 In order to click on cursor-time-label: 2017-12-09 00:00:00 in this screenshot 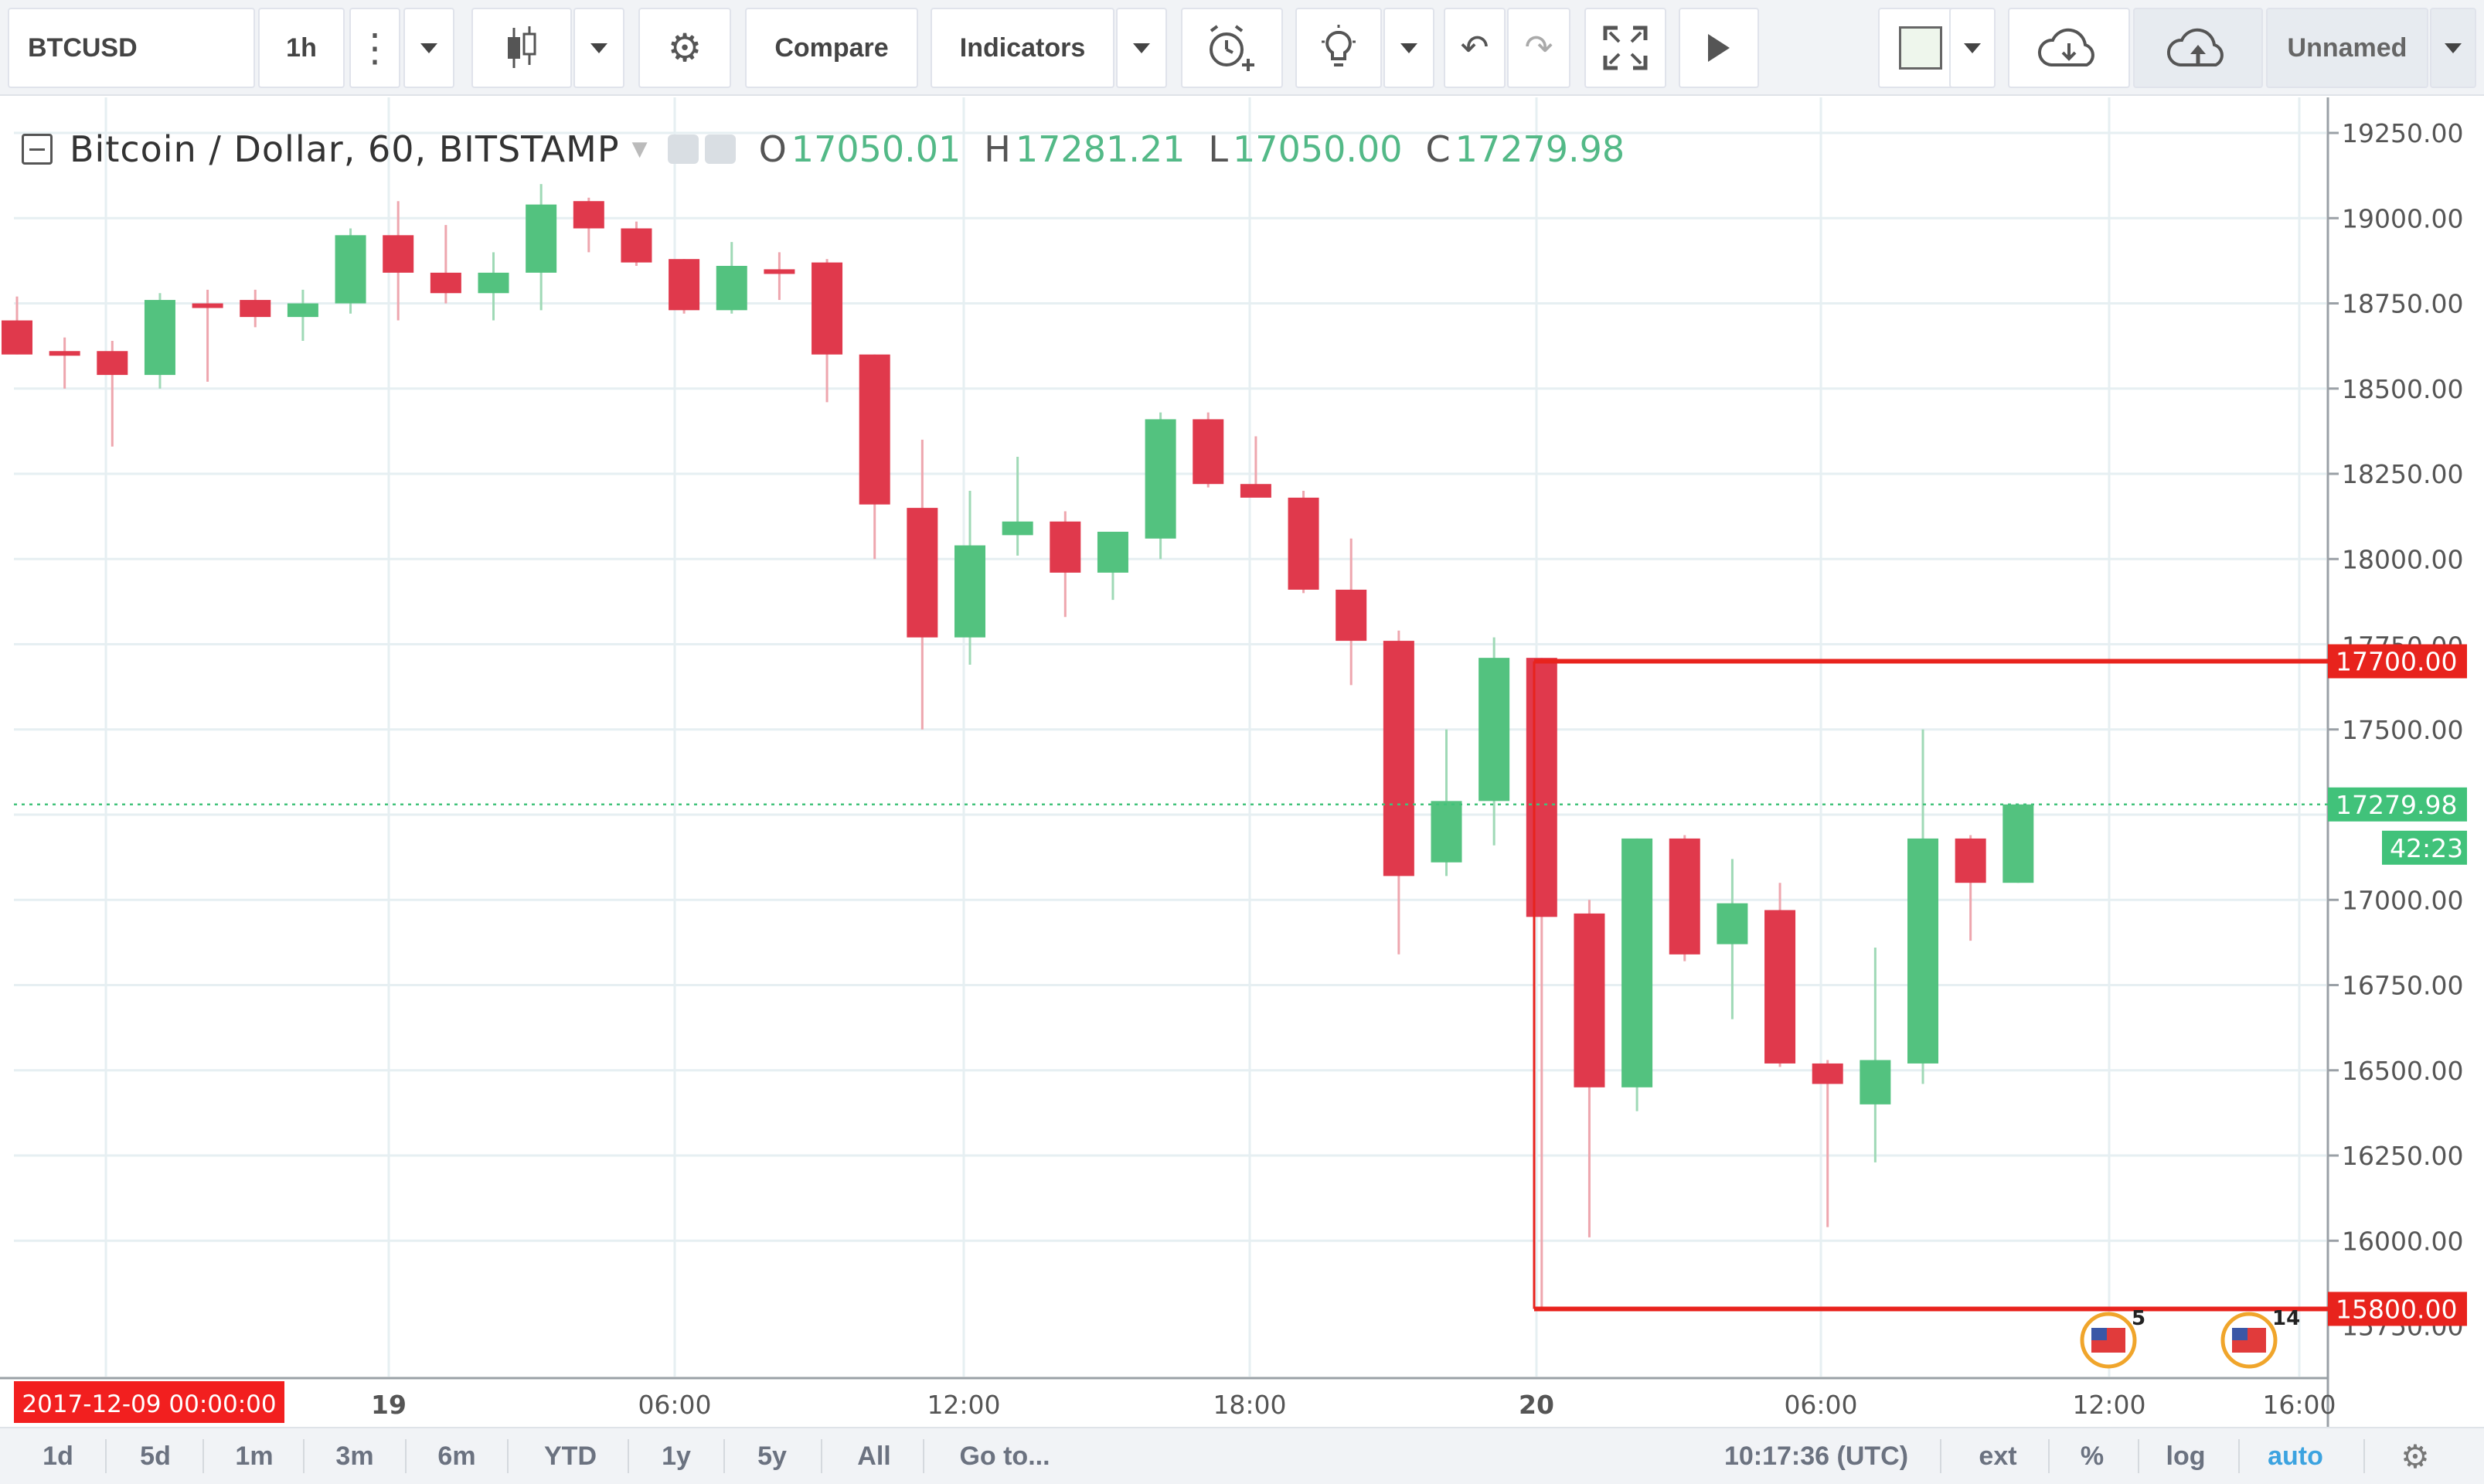, I will do `click(149, 1404)`.